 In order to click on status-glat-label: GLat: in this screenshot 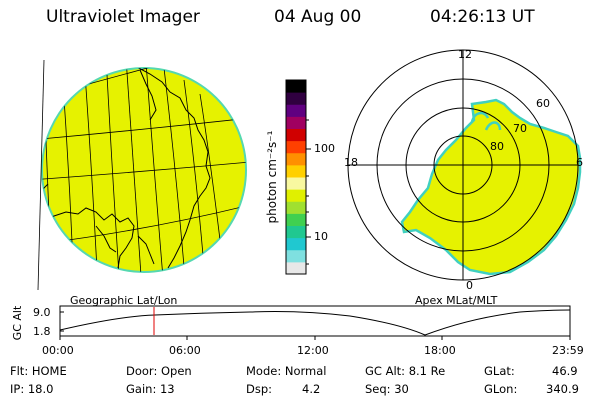, I will do `click(499, 371)`.